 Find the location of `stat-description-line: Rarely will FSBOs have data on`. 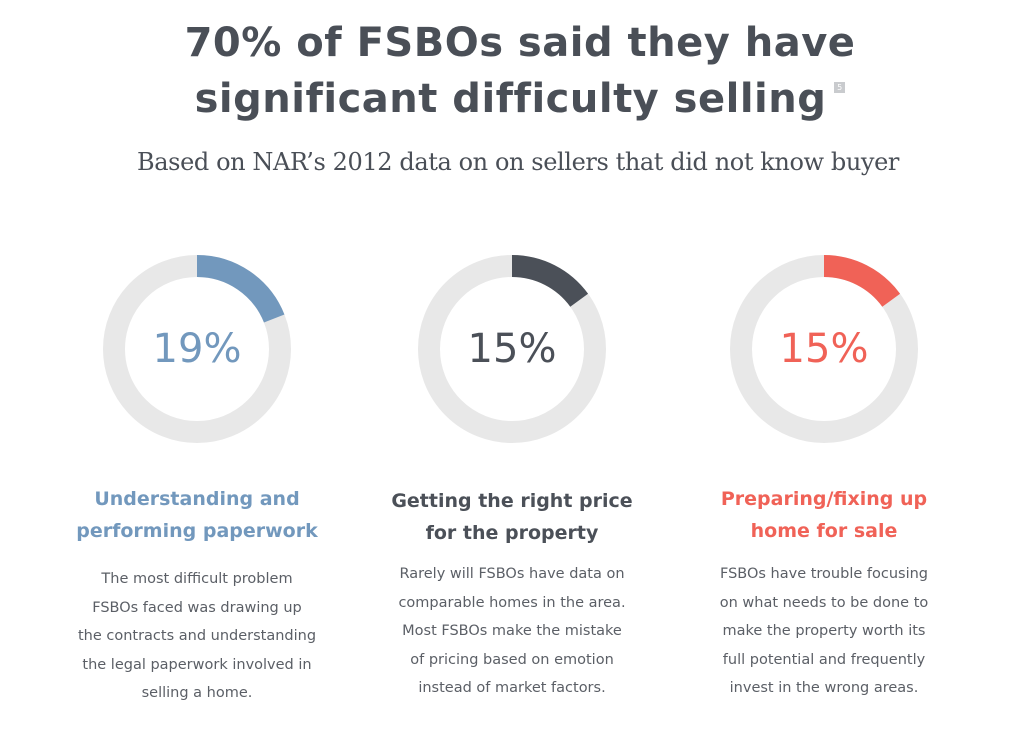

stat-description-line: Rarely will FSBOs have data on is located at coordinates (512, 574).